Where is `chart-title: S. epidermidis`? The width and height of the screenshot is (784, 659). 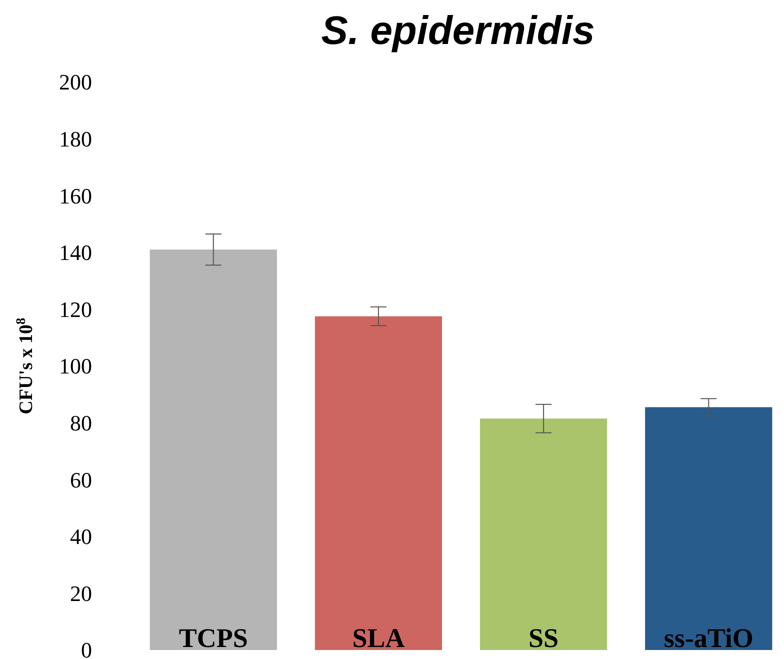 chart-title: S. epidermidis is located at coordinates (458, 31).